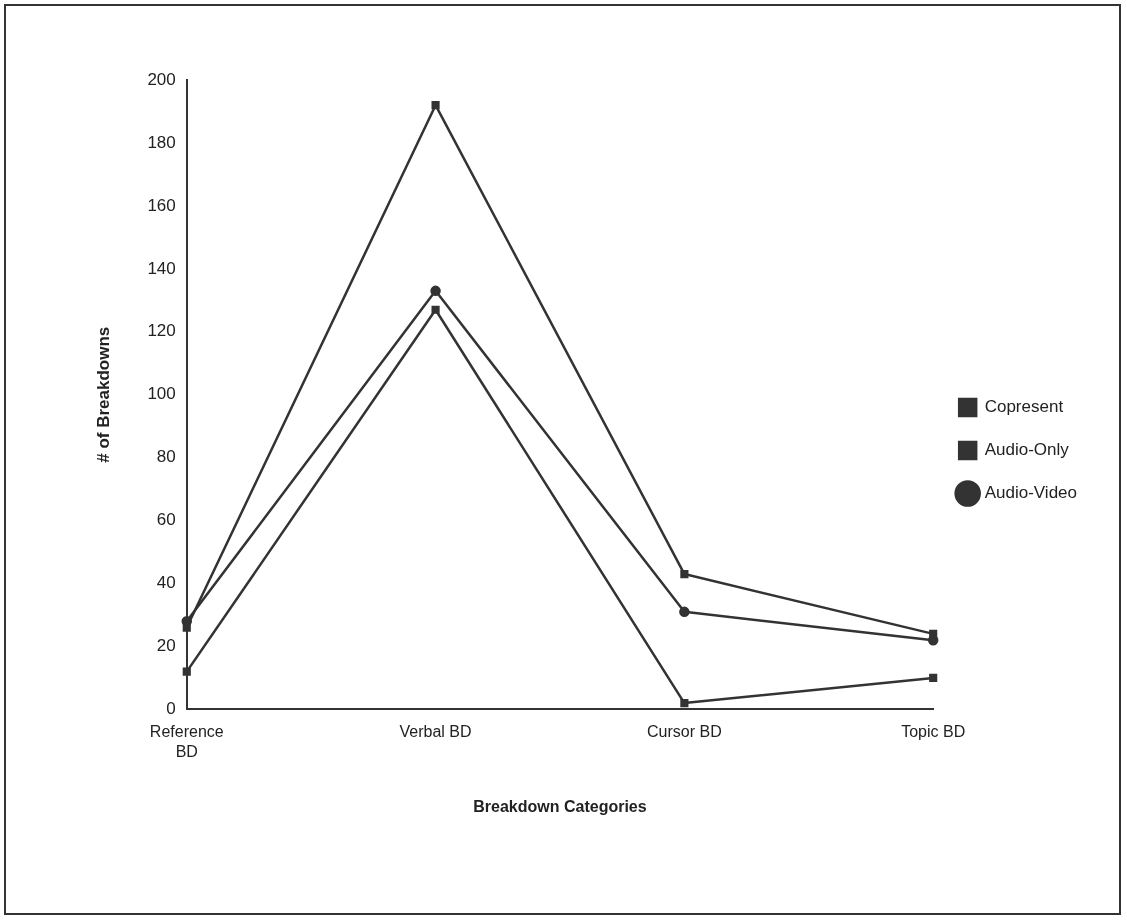 The width and height of the screenshot is (1127, 921). I want to click on x-tick-label: Cursor BD, so click(684, 732).